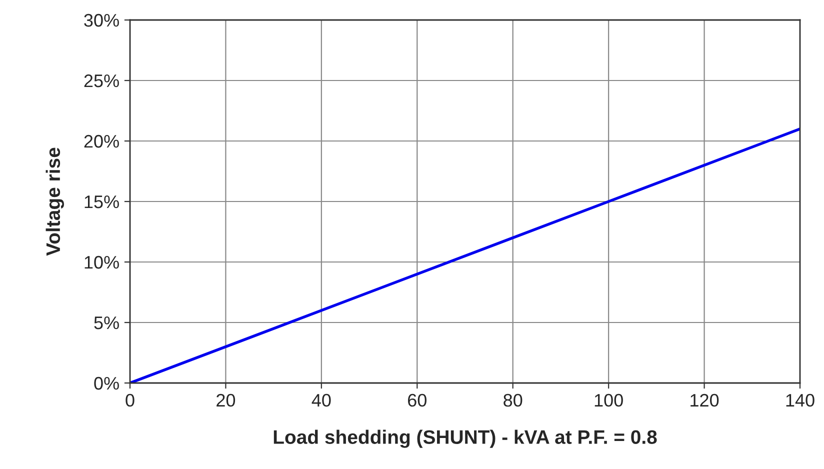 This screenshot has width=824, height=469. Describe the element at coordinates (321, 400) in the screenshot. I see `x-tick-label: 40` at that location.